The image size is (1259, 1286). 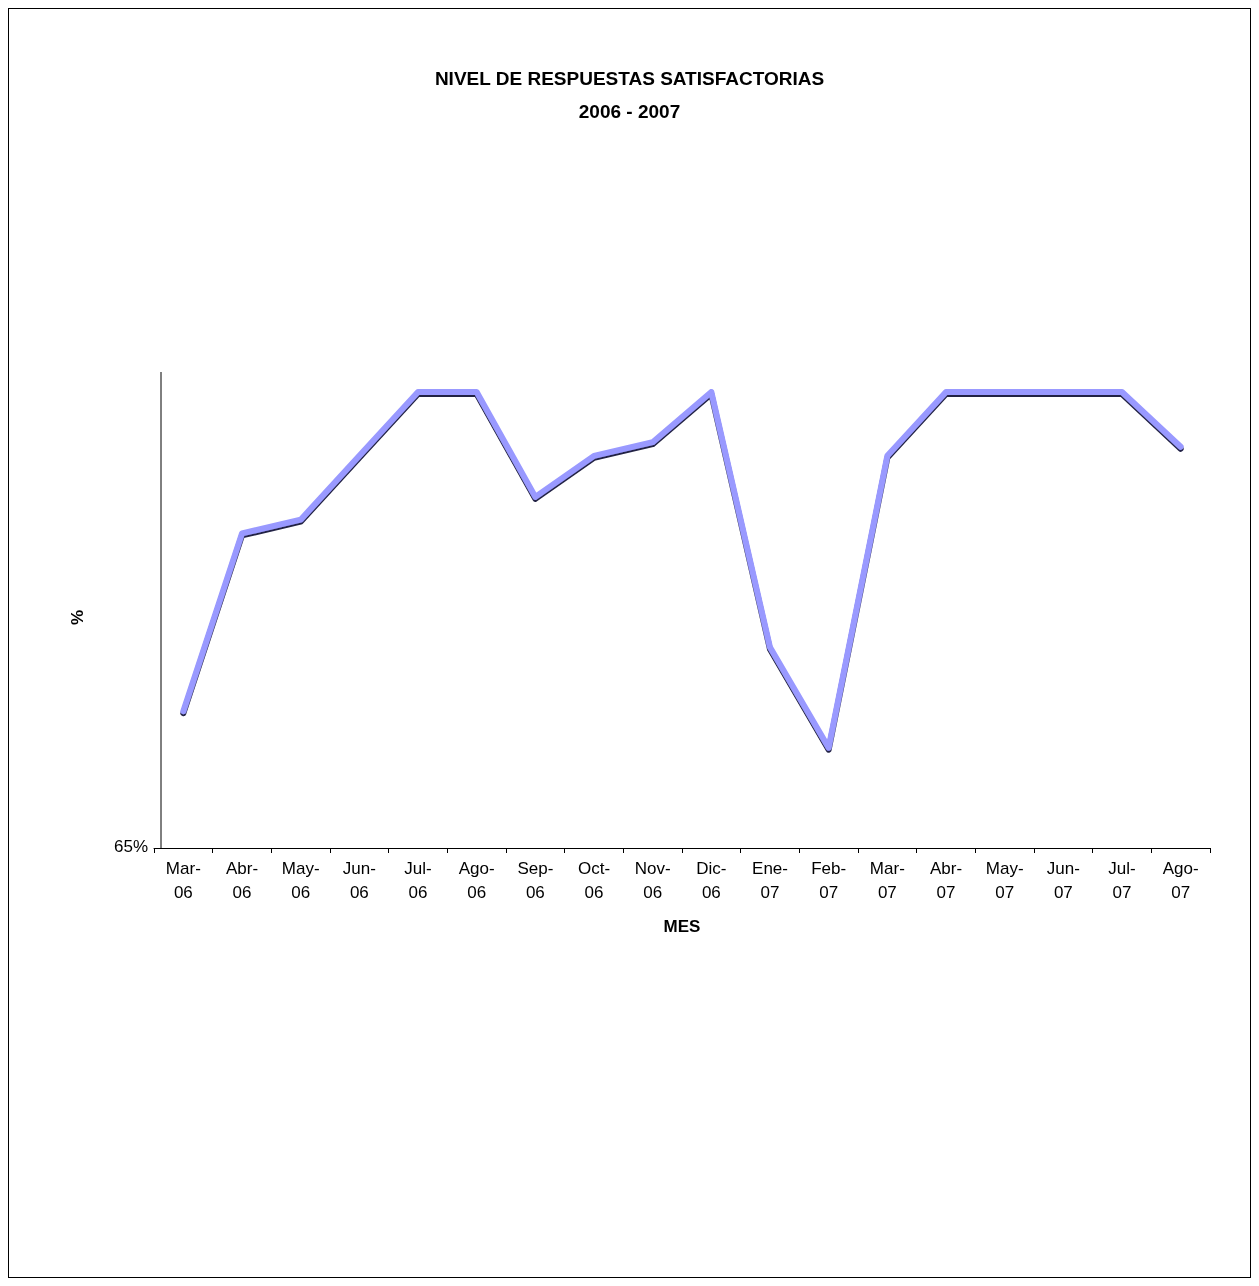 What do you see at coordinates (1180, 880) in the screenshot?
I see `x-tick-label: Ago-07` at bounding box center [1180, 880].